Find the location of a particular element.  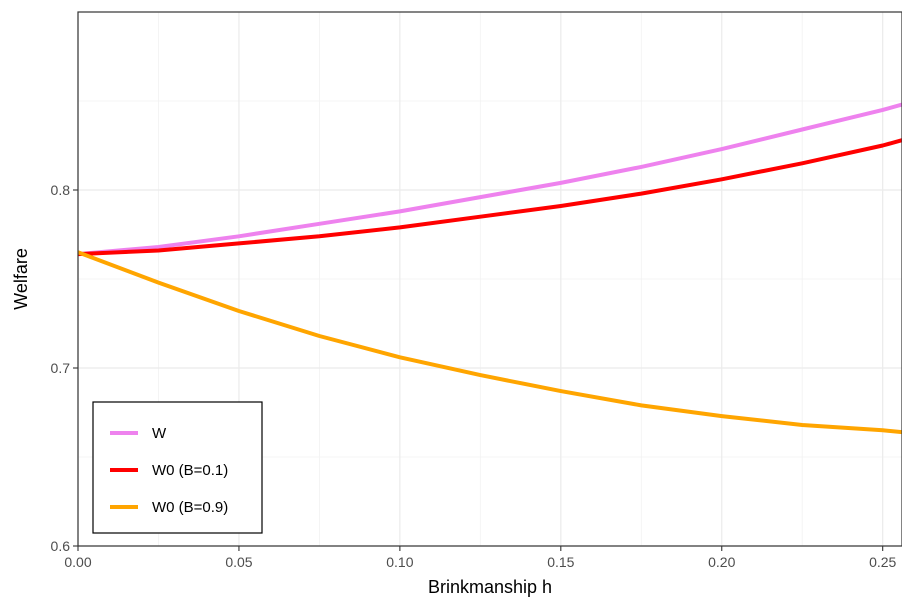

x-axis-title: Brinkmanship h is located at coordinates (490, 587).